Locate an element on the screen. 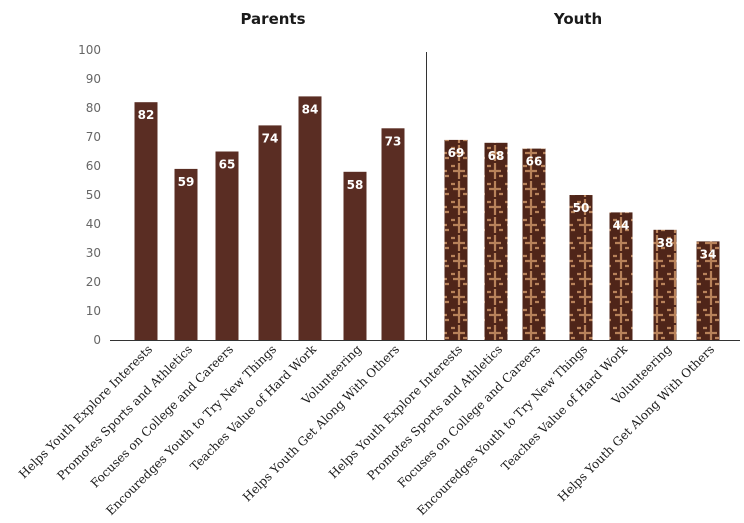 The image size is (744, 523). data-label: 73 is located at coordinates (393, 141).